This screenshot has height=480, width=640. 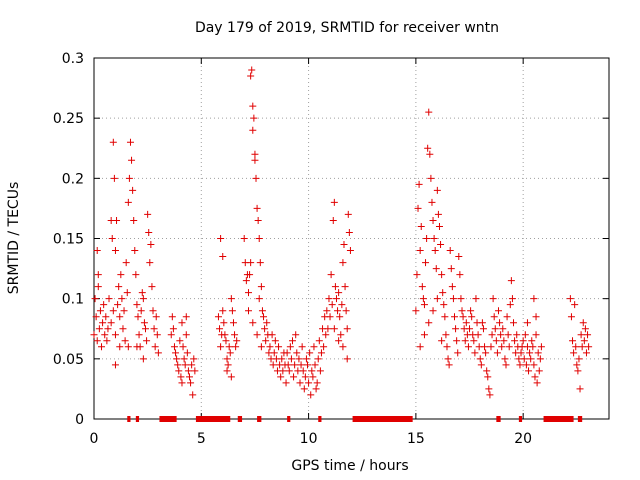 I want to click on y-axis-title: SRMTID / TECUs, so click(x=14, y=238).